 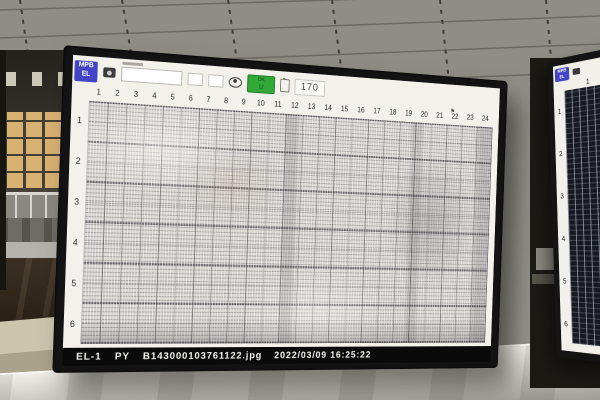 What do you see at coordinates (344, 109) in the screenshot?
I see `column-number: 15` at bounding box center [344, 109].